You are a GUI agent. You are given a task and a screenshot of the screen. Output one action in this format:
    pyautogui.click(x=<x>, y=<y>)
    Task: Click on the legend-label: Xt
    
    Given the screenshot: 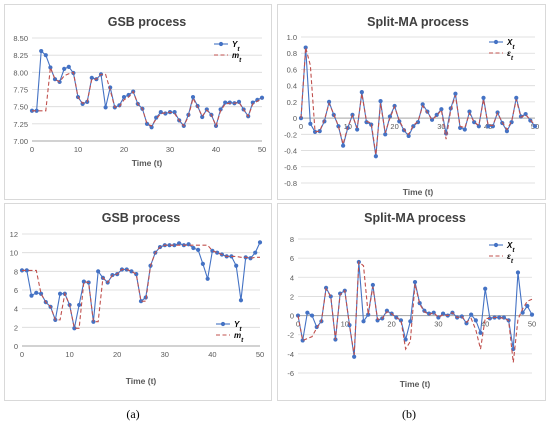 What is the action you would take?
    pyautogui.click(x=510, y=44)
    